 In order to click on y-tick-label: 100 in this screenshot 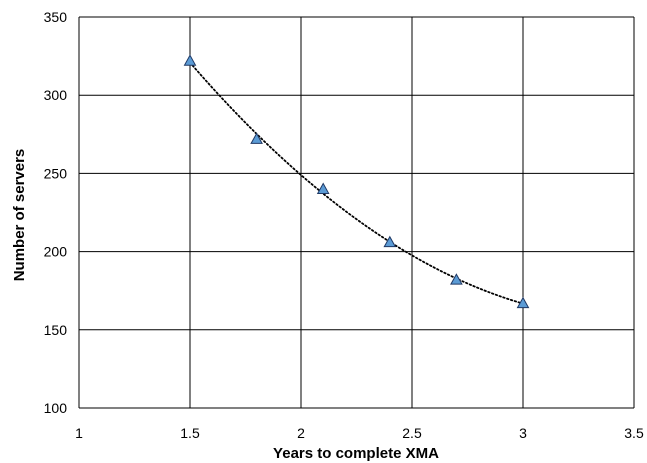, I will do `click(56, 408)`.